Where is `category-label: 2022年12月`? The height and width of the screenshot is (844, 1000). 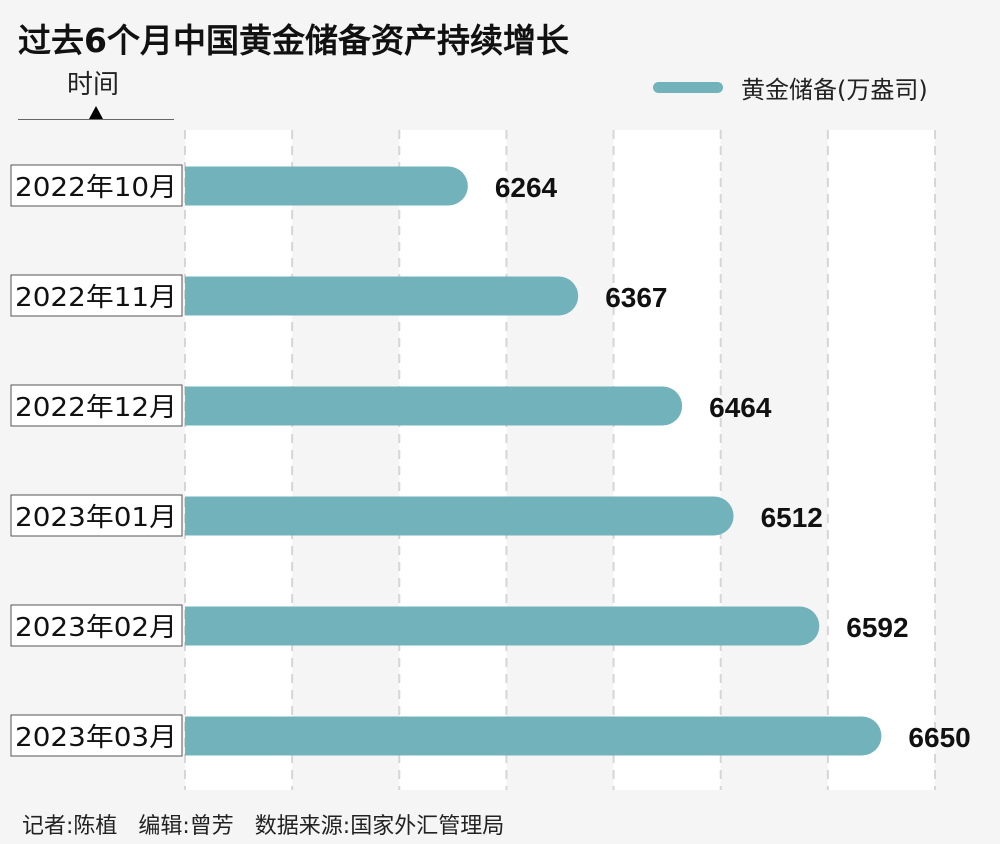 category-label: 2022年12月 is located at coordinates (96, 408).